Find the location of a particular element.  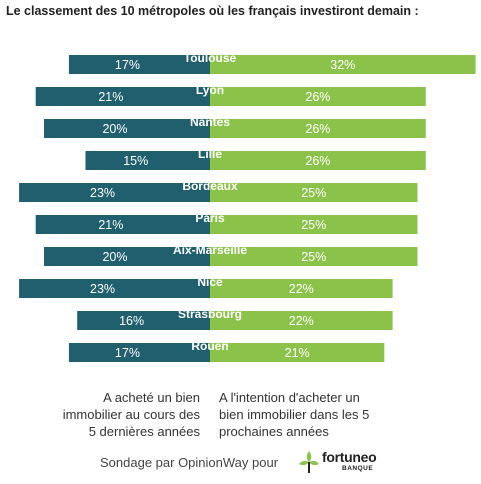

city-label-bordeaux: Bordeaux is located at coordinates (210, 186).